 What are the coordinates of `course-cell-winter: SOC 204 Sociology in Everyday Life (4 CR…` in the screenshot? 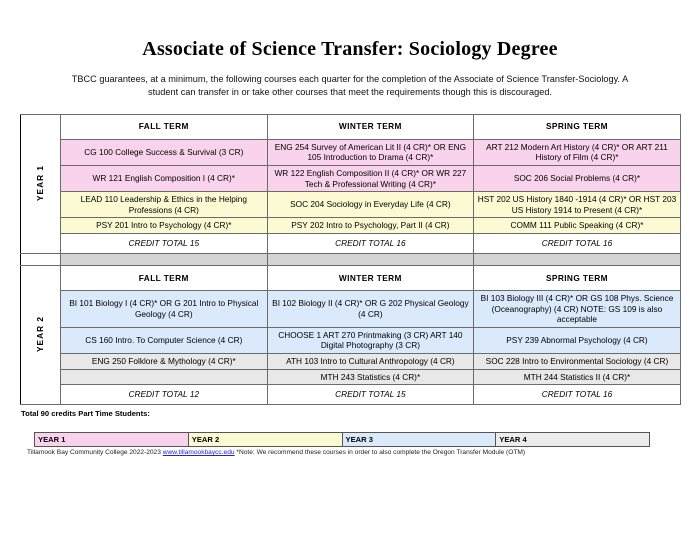 It's located at (370, 205).